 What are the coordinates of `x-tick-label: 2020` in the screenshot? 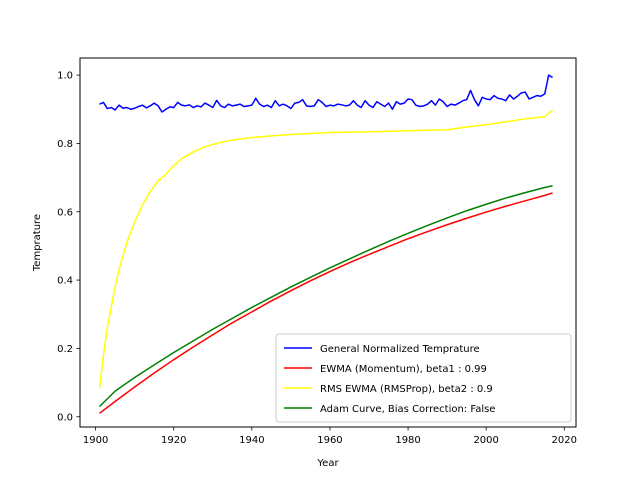 It's located at (564, 440).